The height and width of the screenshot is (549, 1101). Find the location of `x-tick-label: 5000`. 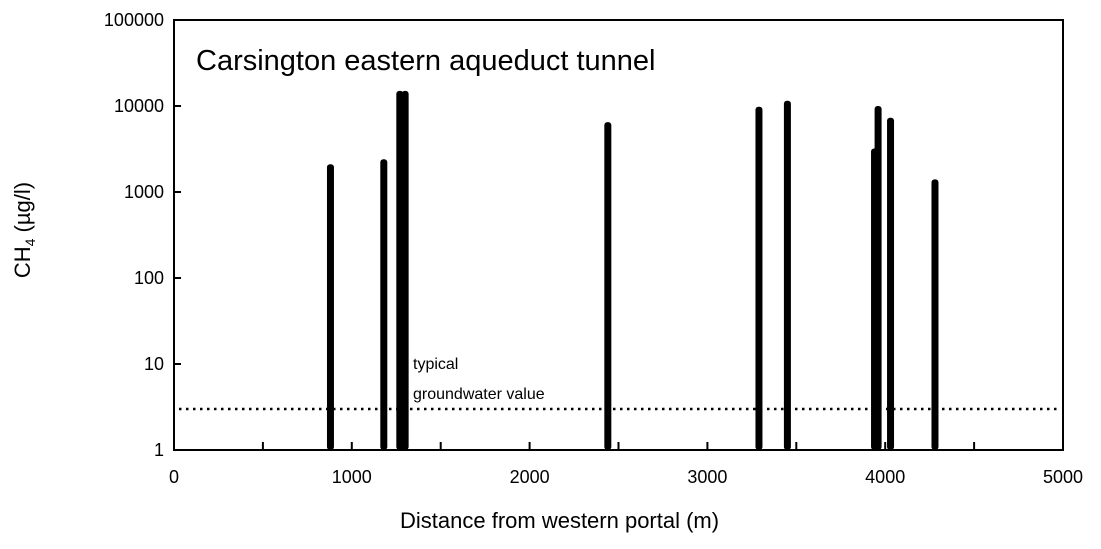

x-tick-label: 5000 is located at coordinates (1063, 477).